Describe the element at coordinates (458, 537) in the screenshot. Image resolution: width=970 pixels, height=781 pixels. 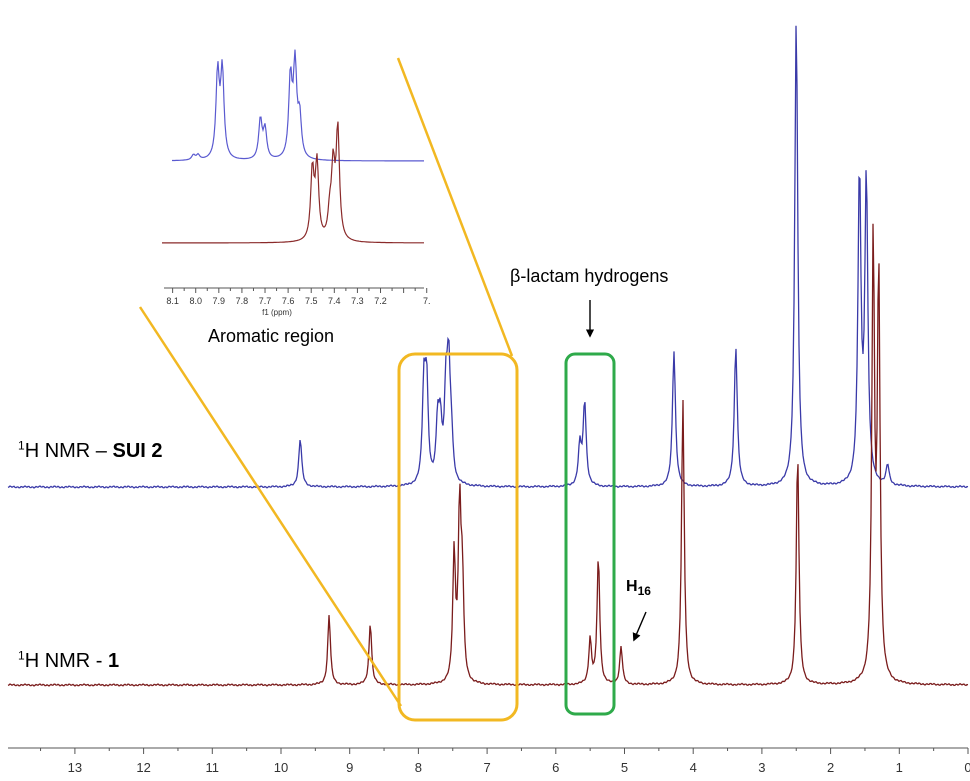
I see `aromatic-region-box` at that location.